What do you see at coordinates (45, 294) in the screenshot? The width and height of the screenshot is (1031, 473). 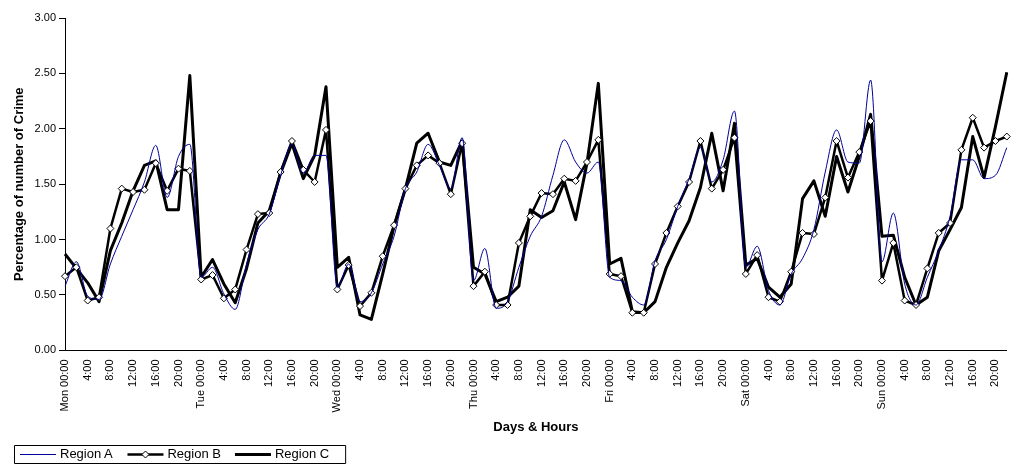 I see `y-tick-label: 0.50` at bounding box center [45, 294].